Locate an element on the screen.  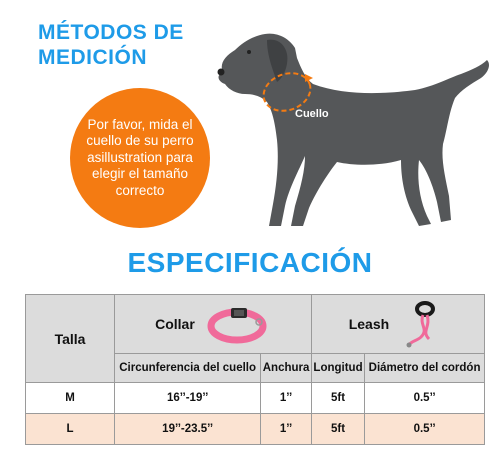
collar-header: Collar is located at coordinates (213, 324).